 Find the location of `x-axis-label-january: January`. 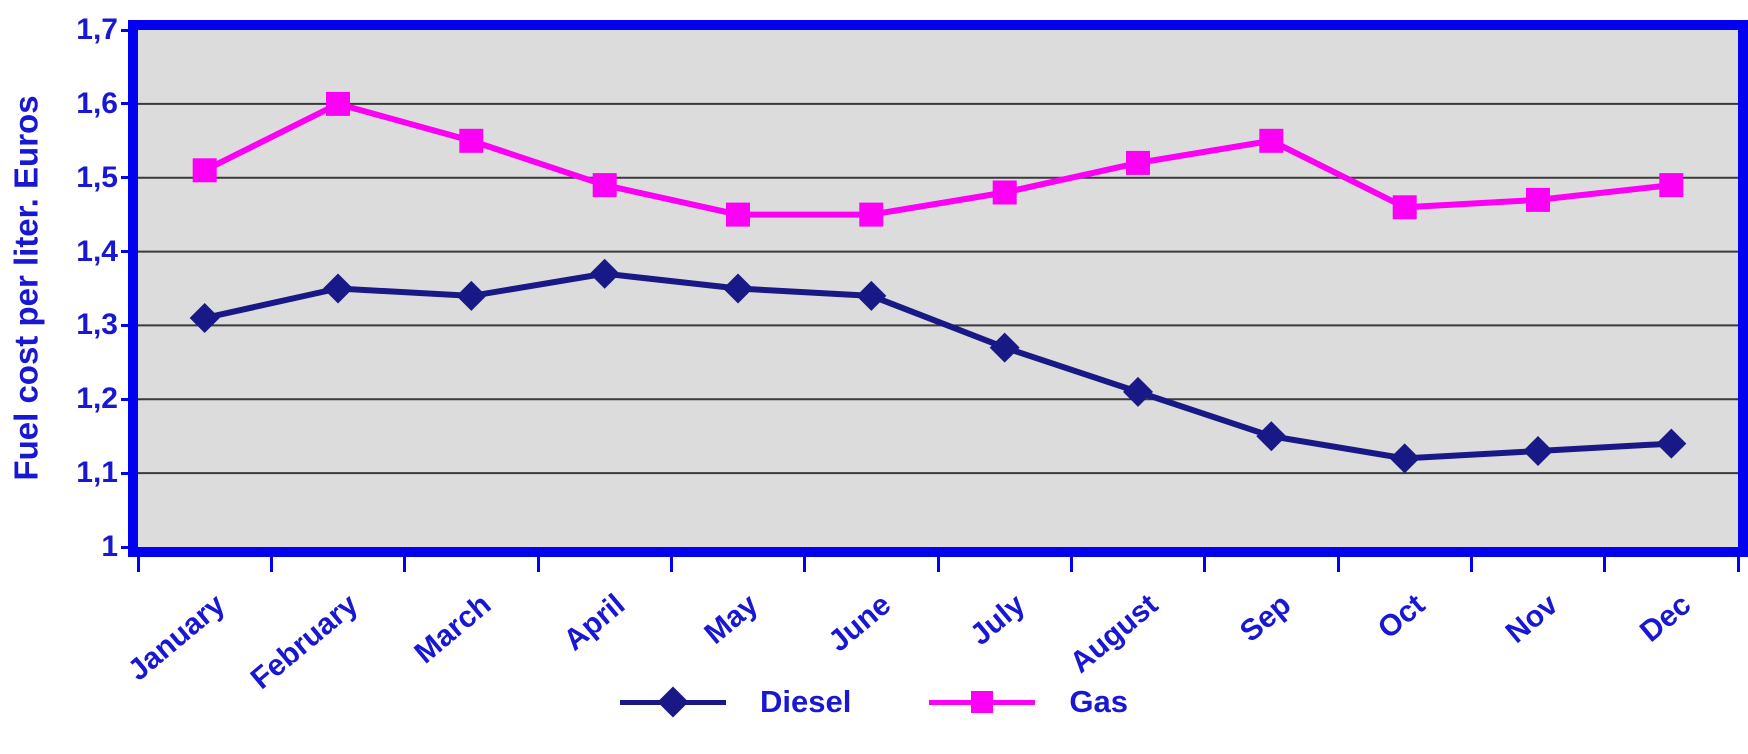

x-axis-label-january: January is located at coordinates (176, 637).